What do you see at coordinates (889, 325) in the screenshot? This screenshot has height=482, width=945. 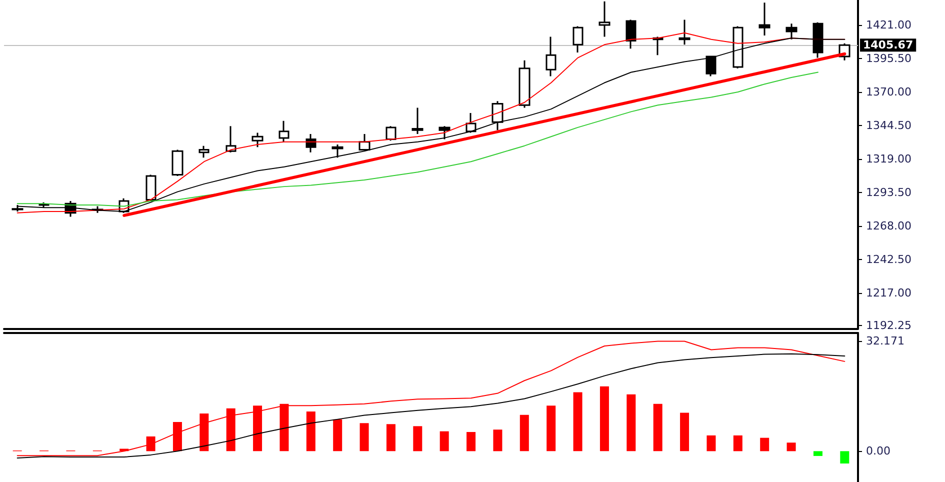 I see `y-tick-label: 1192.25` at bounding box center [889, 325].